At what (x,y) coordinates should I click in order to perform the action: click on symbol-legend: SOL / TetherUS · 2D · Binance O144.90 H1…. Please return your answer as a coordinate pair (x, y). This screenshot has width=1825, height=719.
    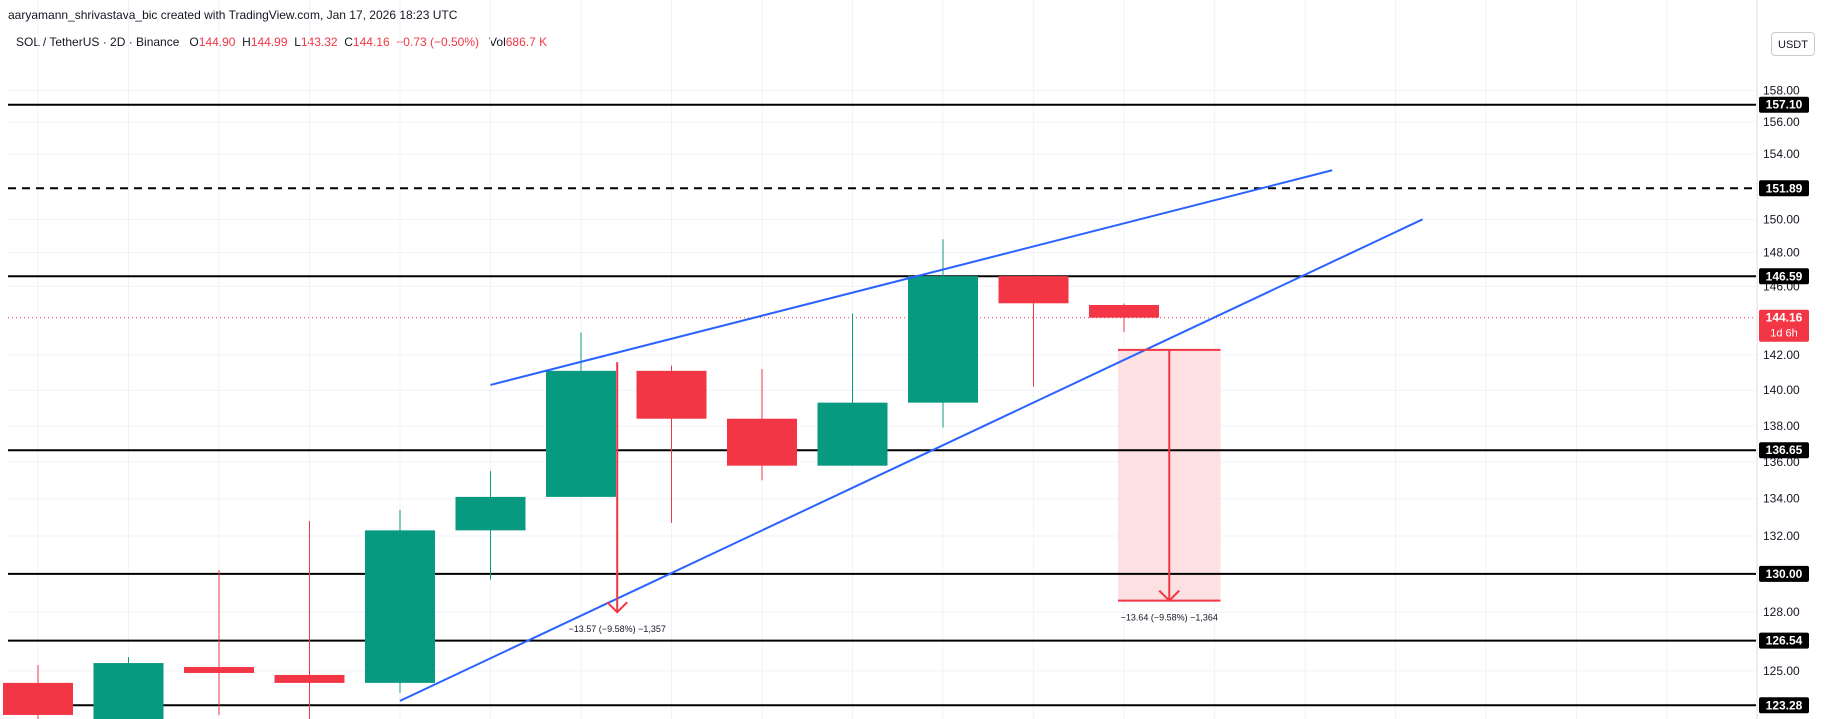
    Looking at the image, I should click on (281, 42).